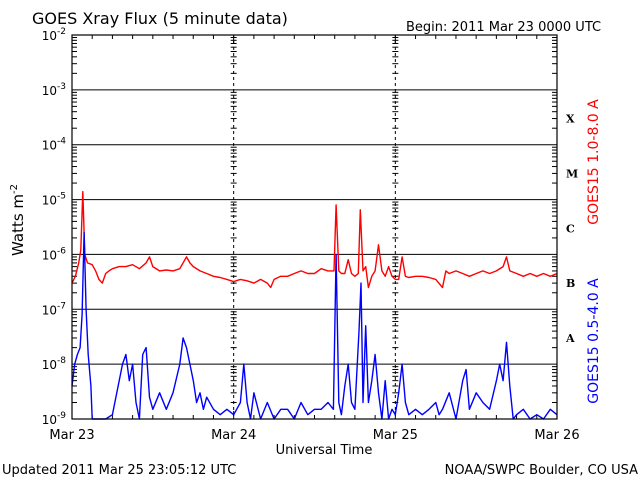 This screenshot has width=640, height=480. What do you see at coordinates (572, 173) in the screenshot?
I see `flare-class-label: M` at bounding box center [572, 173].